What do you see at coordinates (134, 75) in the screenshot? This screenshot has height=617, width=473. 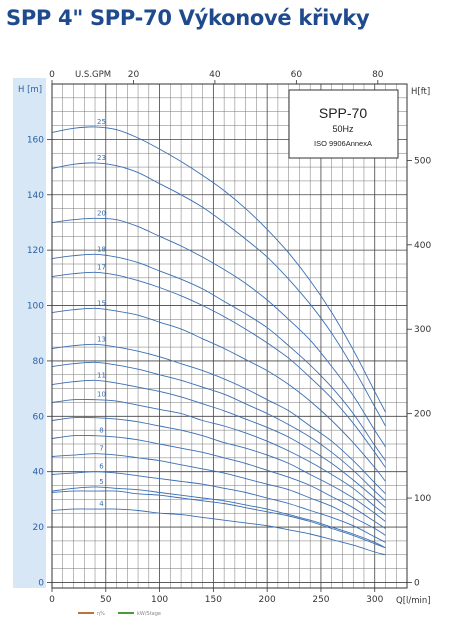 I see `x-top-tick-label: 20` at bounding box center [134, 75].